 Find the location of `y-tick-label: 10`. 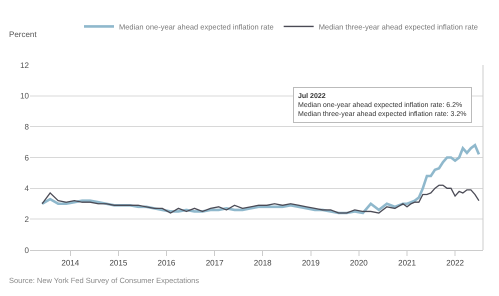

y-tick-label: 10 is located at coordinates (25, 96).